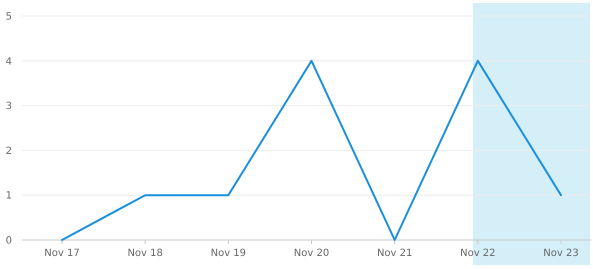 The height and width of the screenshot is (269, 593). I want to click on y-tick-label: 2, so click(9, 151).